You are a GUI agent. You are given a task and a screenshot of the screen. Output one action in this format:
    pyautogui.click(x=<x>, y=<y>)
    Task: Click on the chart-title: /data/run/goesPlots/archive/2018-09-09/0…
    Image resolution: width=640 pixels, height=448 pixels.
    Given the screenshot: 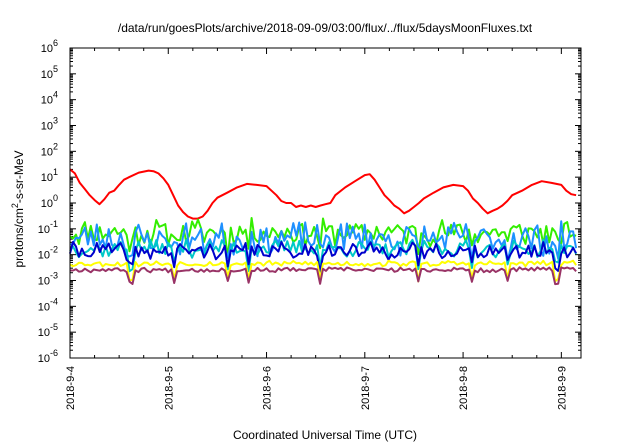 What is the action you would take?
    pyautogui.click(x=325, y=28)
    